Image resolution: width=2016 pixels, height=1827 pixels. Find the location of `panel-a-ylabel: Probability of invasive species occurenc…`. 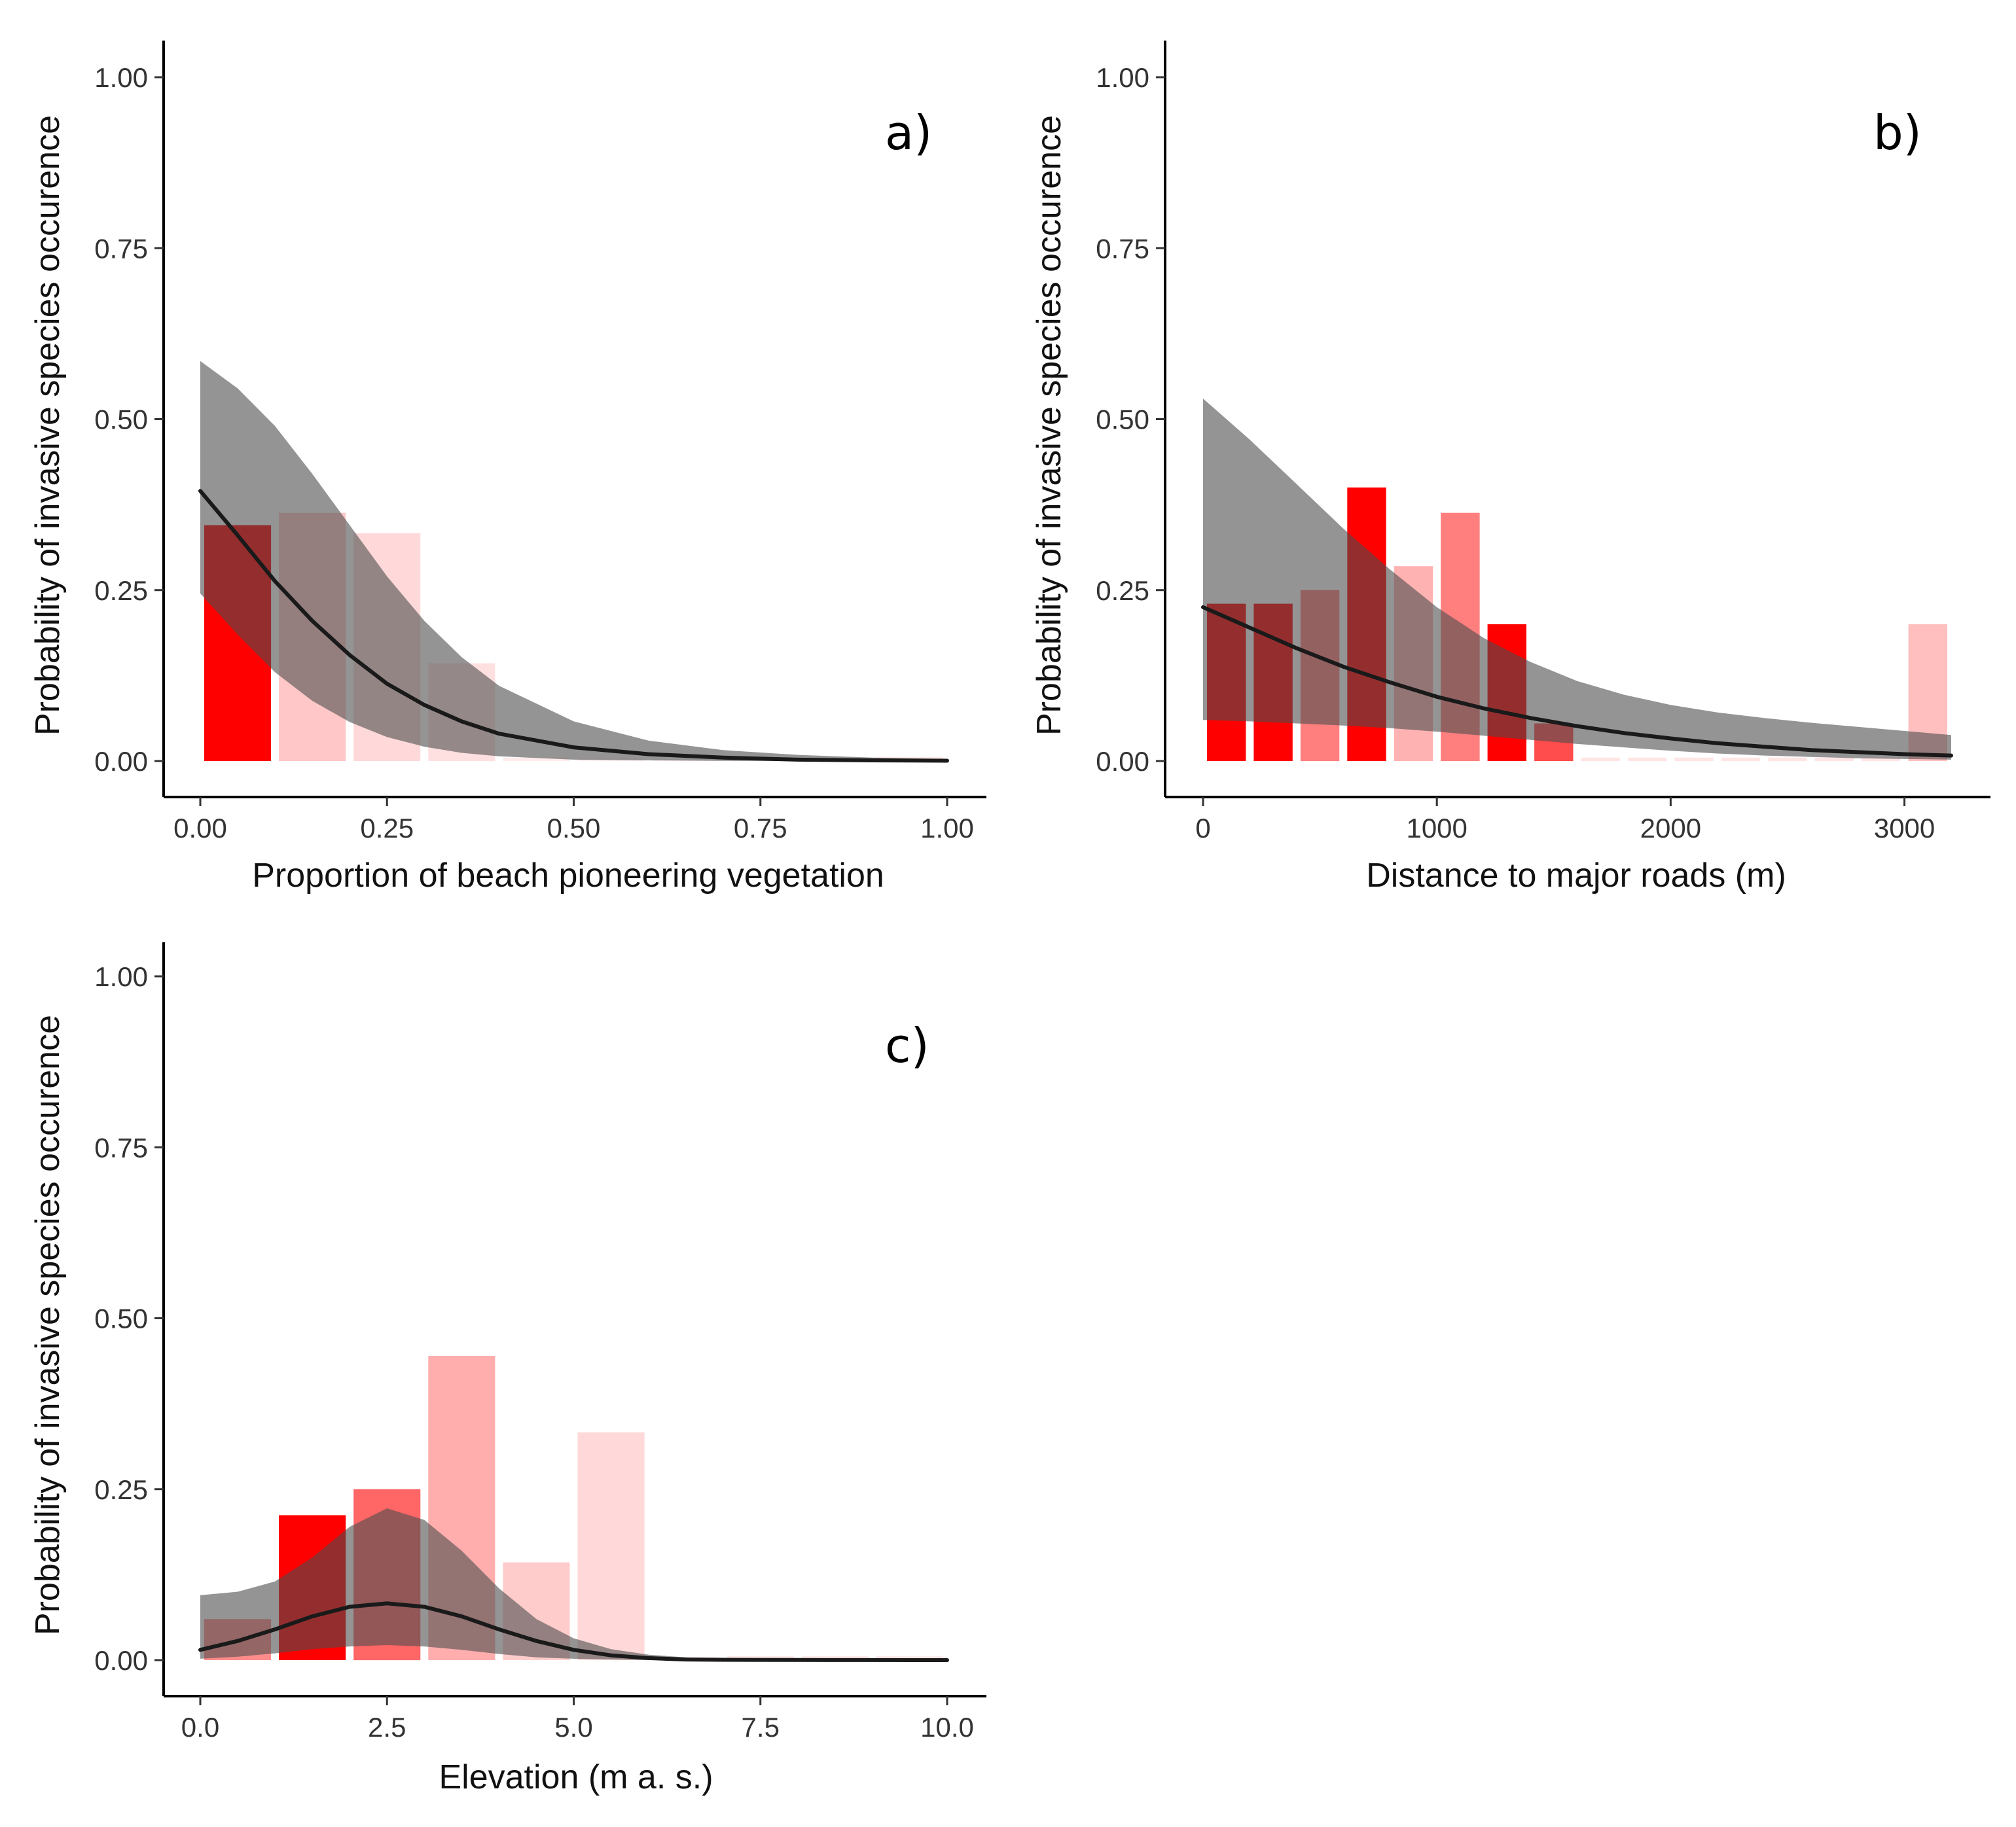

panel-a-ylabel: Probability of invasive species occurenc… is located at coordinates (48, 425).